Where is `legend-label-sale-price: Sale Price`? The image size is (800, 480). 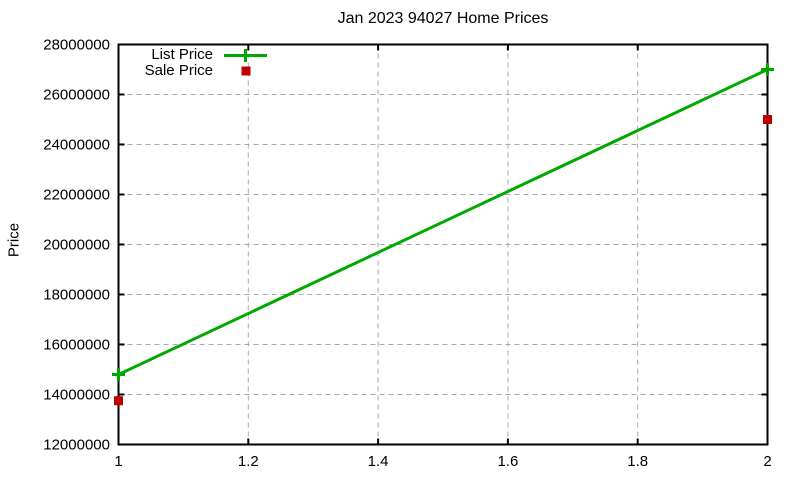 legend-label-sale-price: Sale Price is located at coordinates (178, 70).